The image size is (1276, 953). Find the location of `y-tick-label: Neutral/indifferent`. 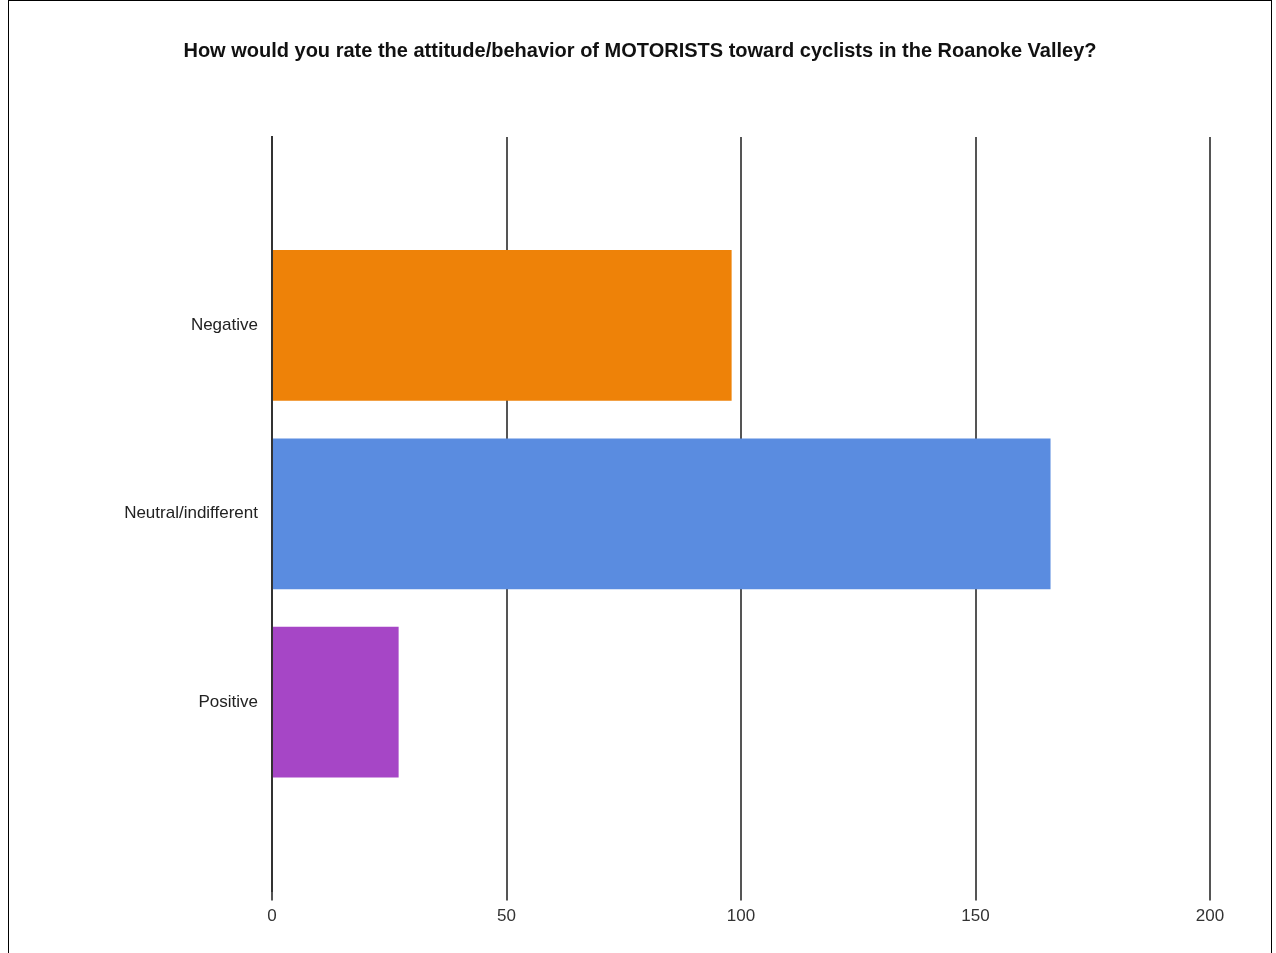

y-tick-label: Neutral/indifferent is located at coordinates (191, 513).